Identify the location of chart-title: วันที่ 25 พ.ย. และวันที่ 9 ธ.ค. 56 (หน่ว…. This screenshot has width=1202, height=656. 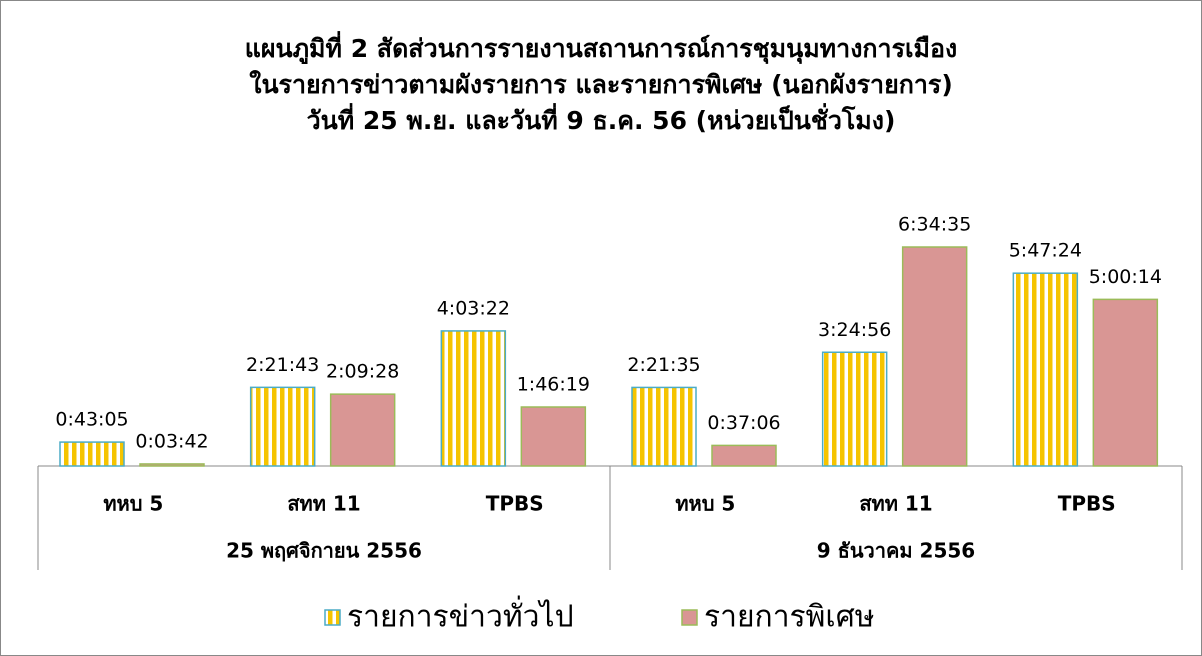
(601, 119).